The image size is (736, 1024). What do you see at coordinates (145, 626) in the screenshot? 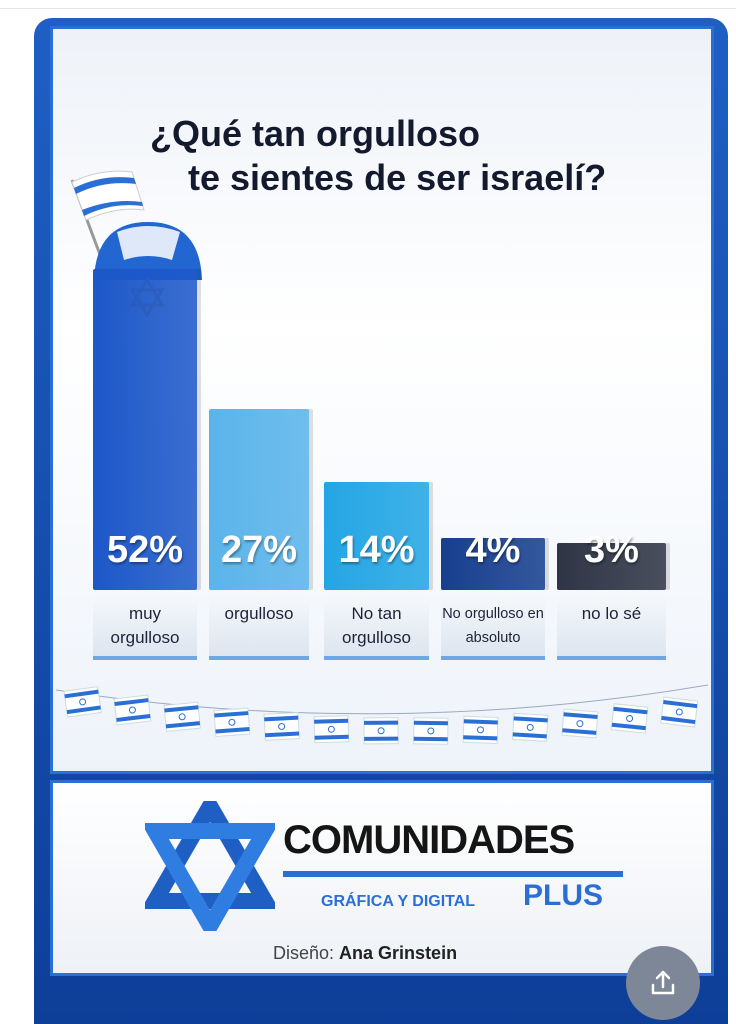
I see `category-label: muy orgulloso` at bounding box center [145, 626].